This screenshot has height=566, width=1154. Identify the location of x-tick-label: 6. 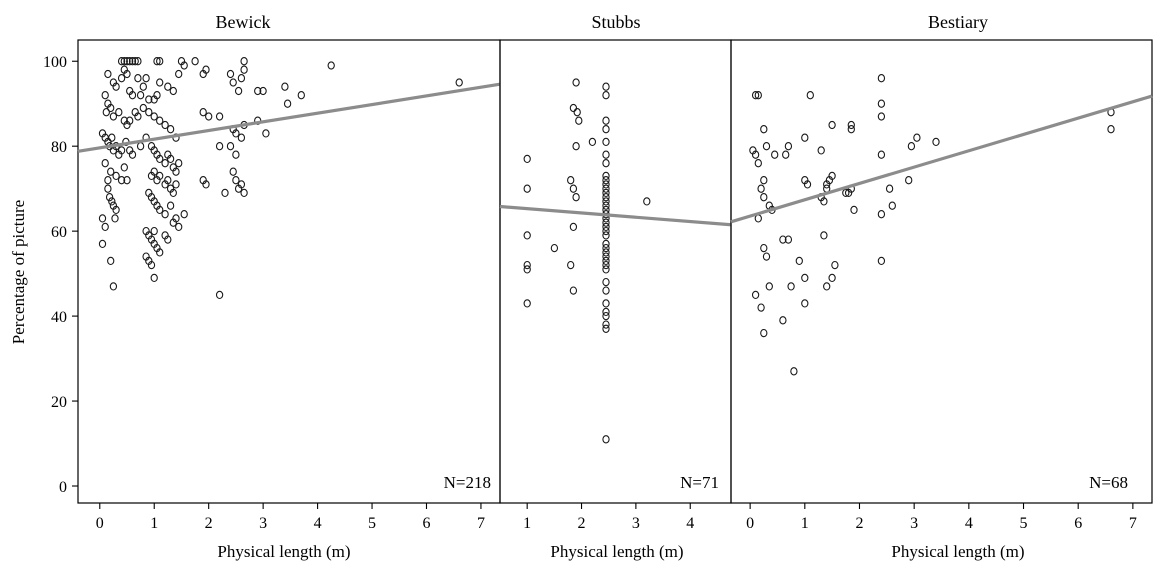
(1078, 523).